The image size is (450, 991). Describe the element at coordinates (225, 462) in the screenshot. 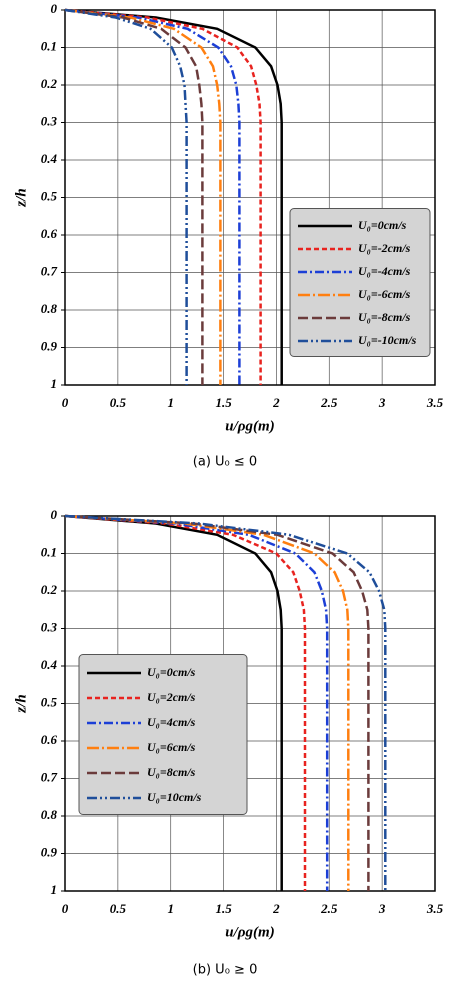

I see `caption: (a) U₀ ≤ 0` at that location.